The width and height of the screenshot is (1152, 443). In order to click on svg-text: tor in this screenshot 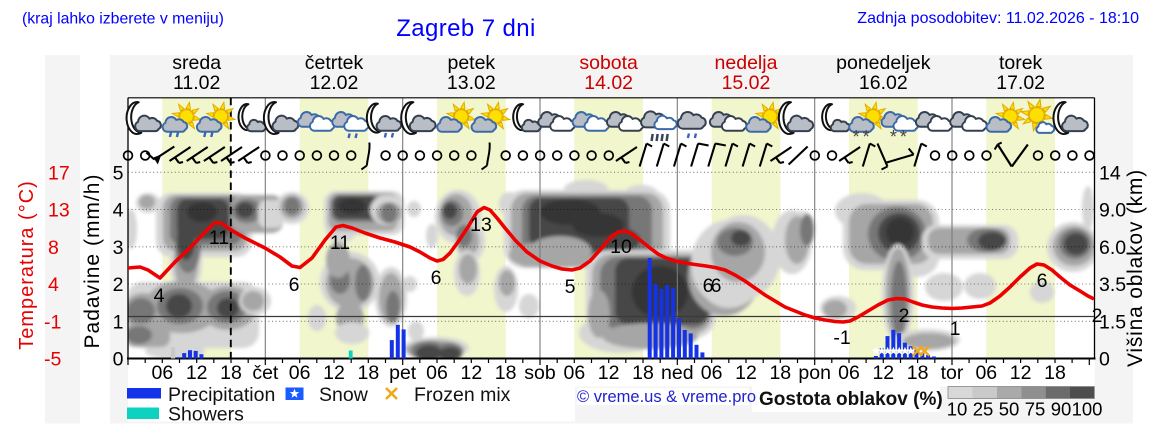, I will do `click(952, 373)`.